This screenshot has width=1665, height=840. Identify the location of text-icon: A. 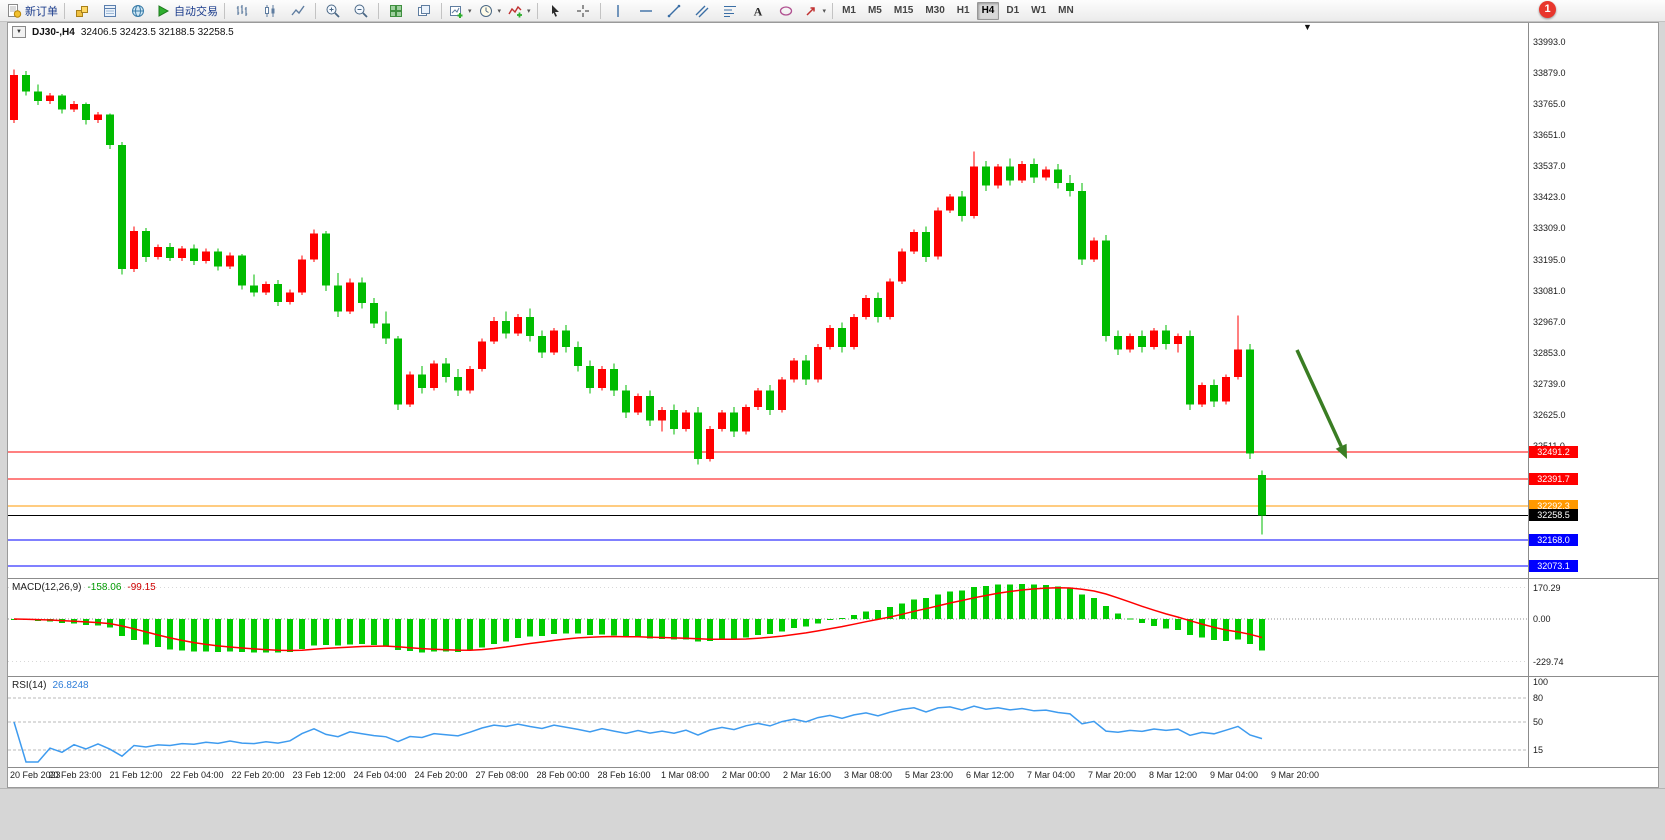
(758, 11).